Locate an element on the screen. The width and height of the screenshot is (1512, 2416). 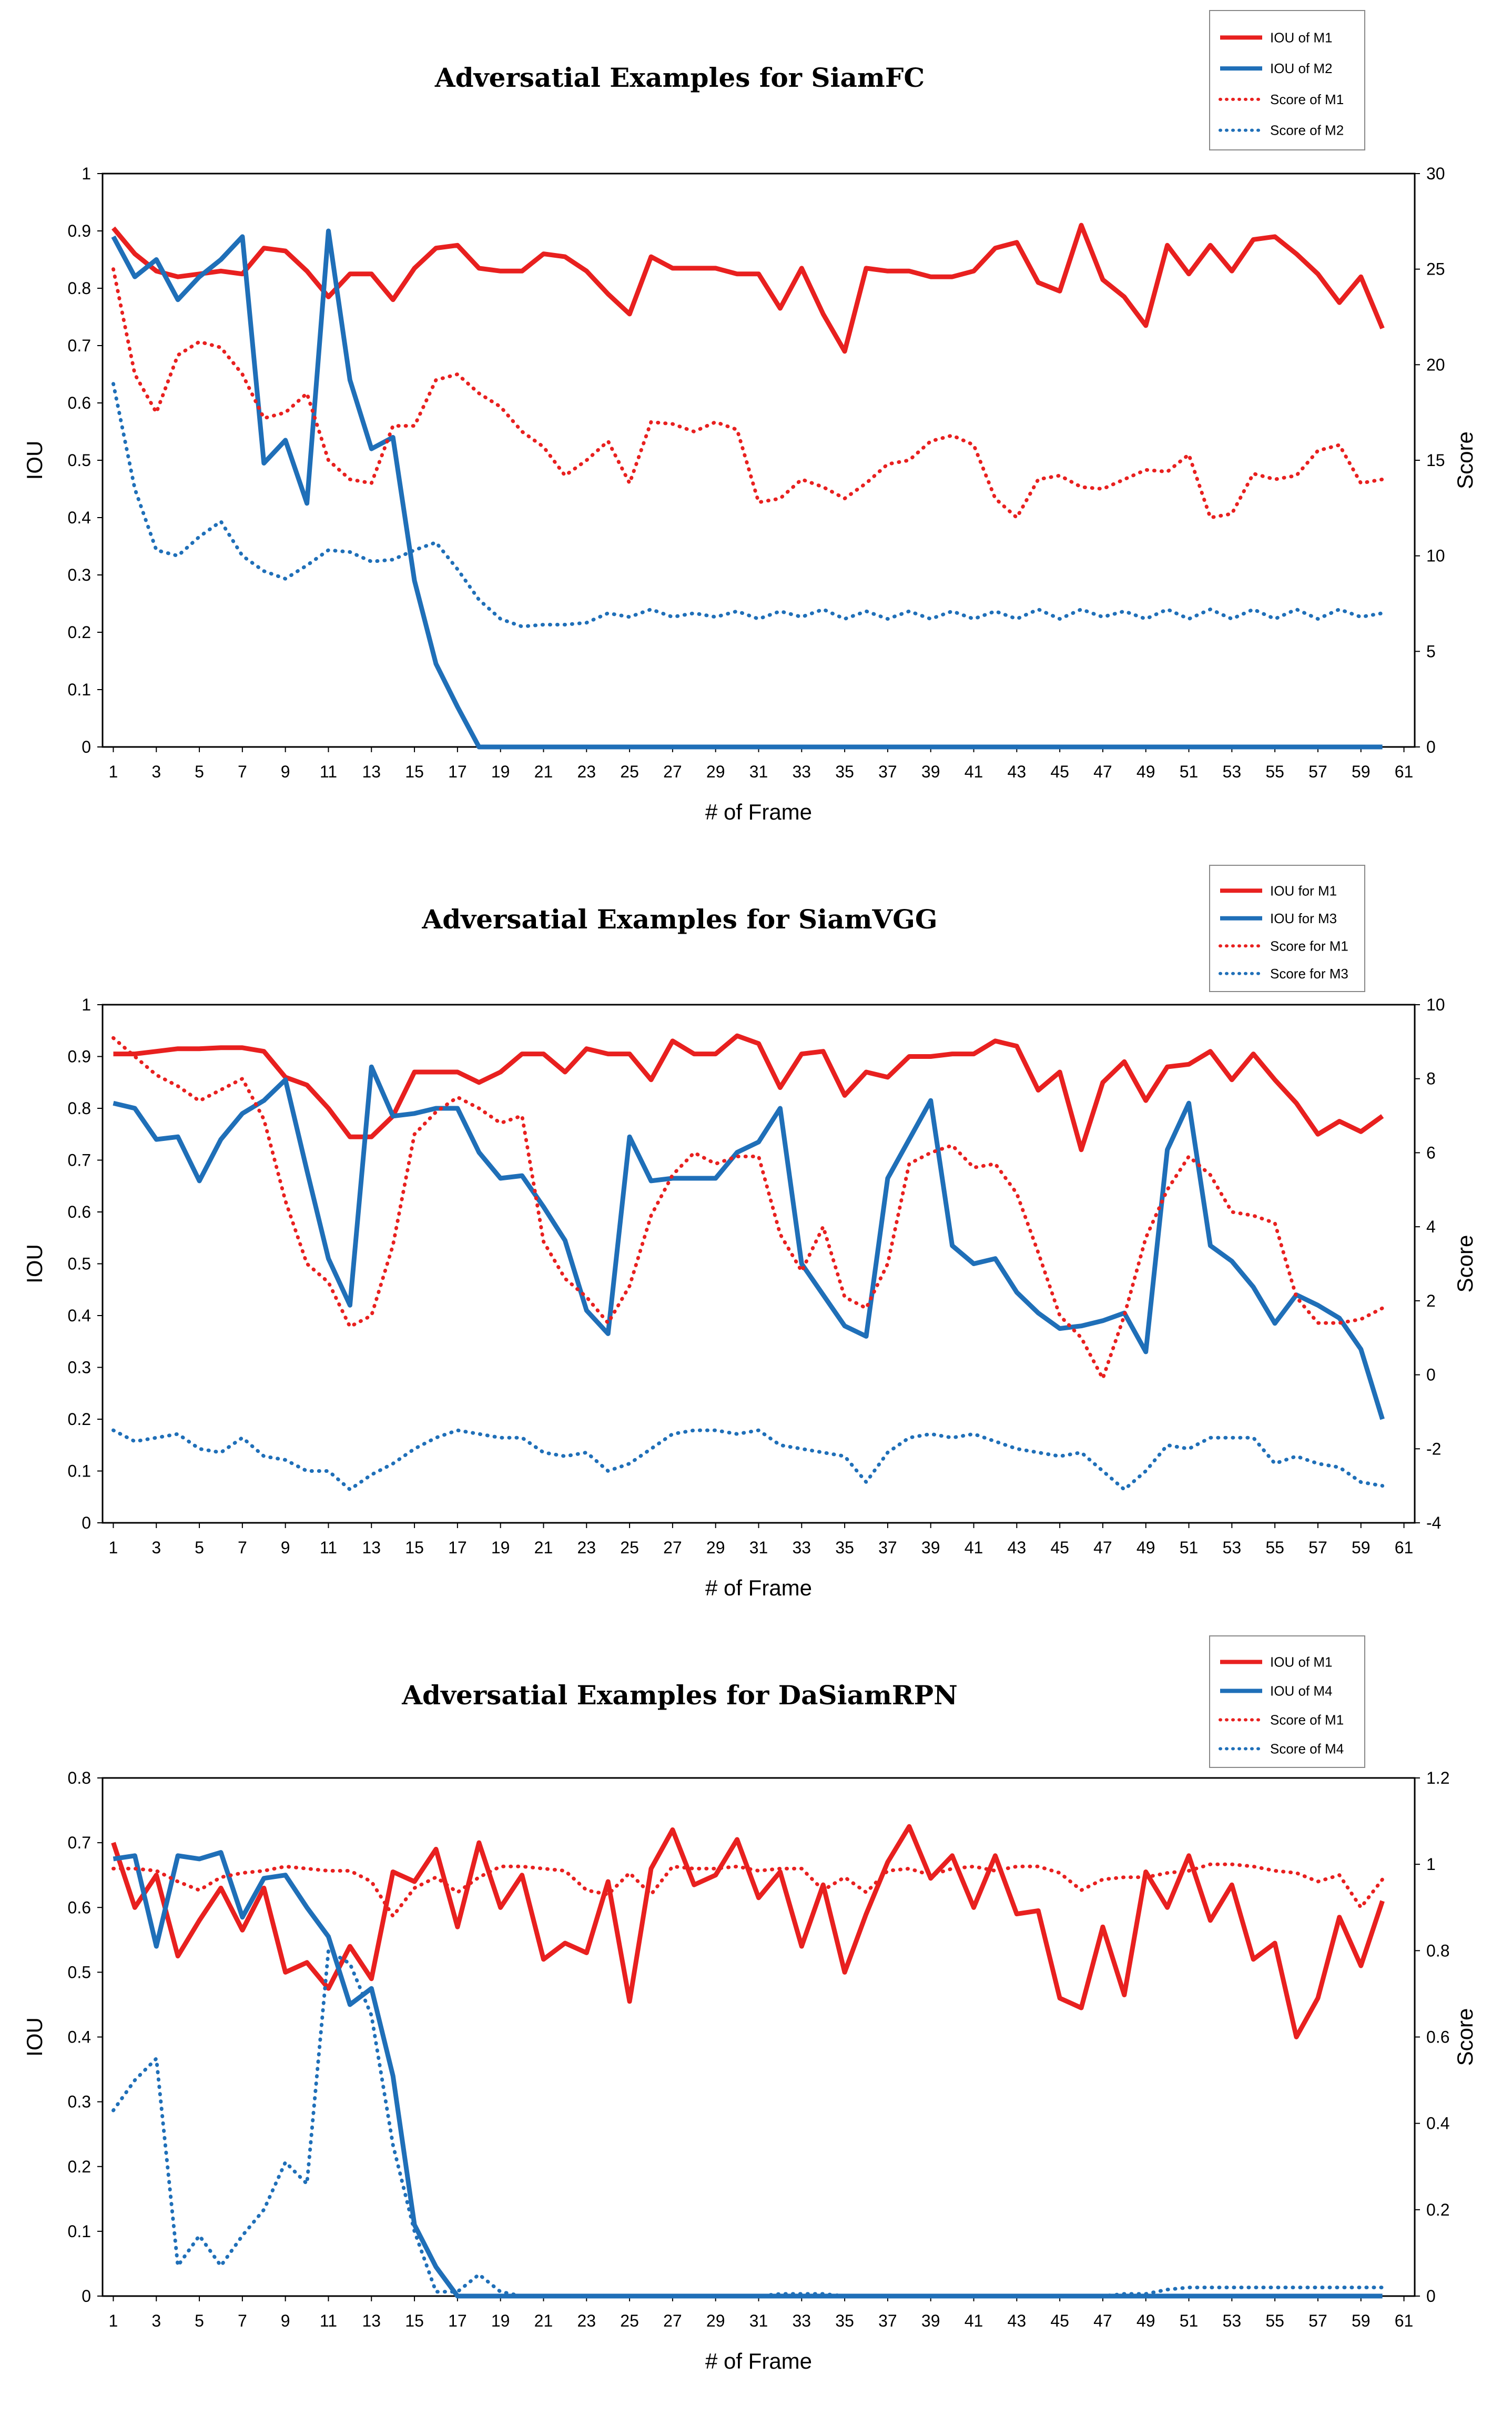
y-tick-label: 1 is located at coordinates (86, 173).